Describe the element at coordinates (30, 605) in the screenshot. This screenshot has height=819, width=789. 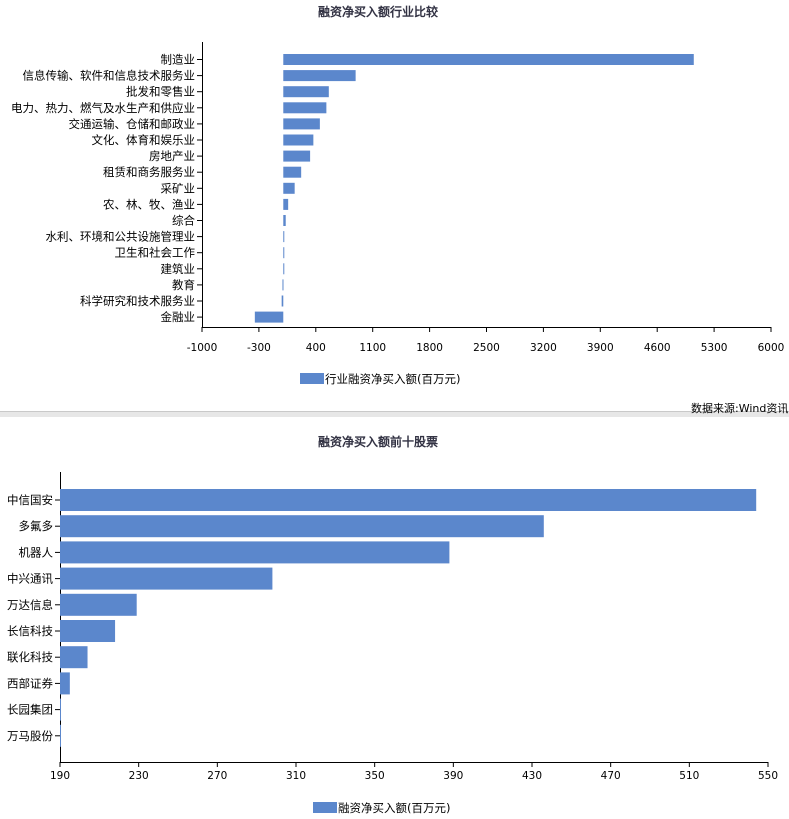
I see `category-label-1-4: 万达信息` at that location.